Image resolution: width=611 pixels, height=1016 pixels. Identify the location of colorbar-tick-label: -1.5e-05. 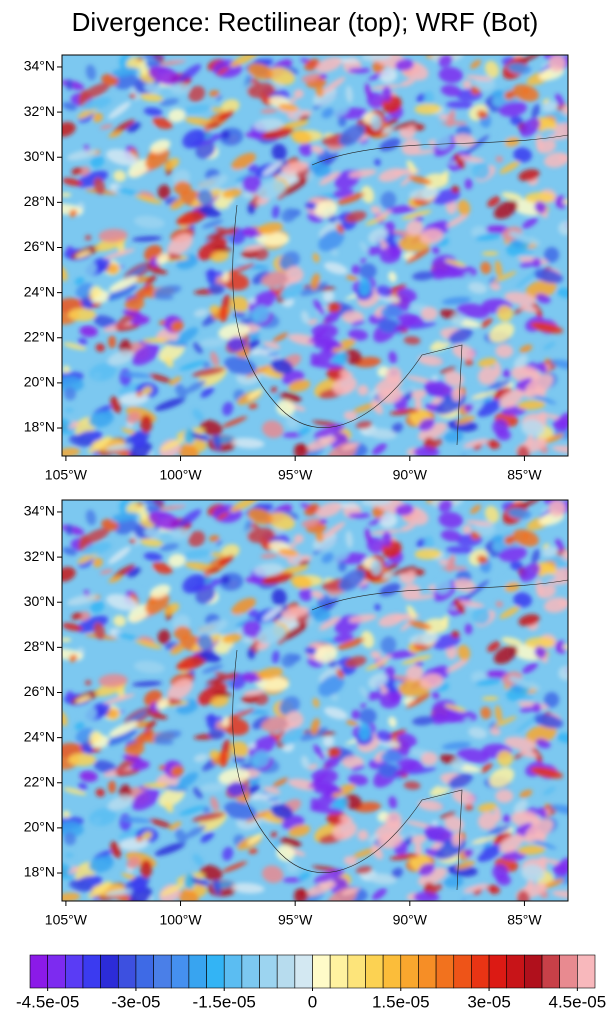
(224, 1001).